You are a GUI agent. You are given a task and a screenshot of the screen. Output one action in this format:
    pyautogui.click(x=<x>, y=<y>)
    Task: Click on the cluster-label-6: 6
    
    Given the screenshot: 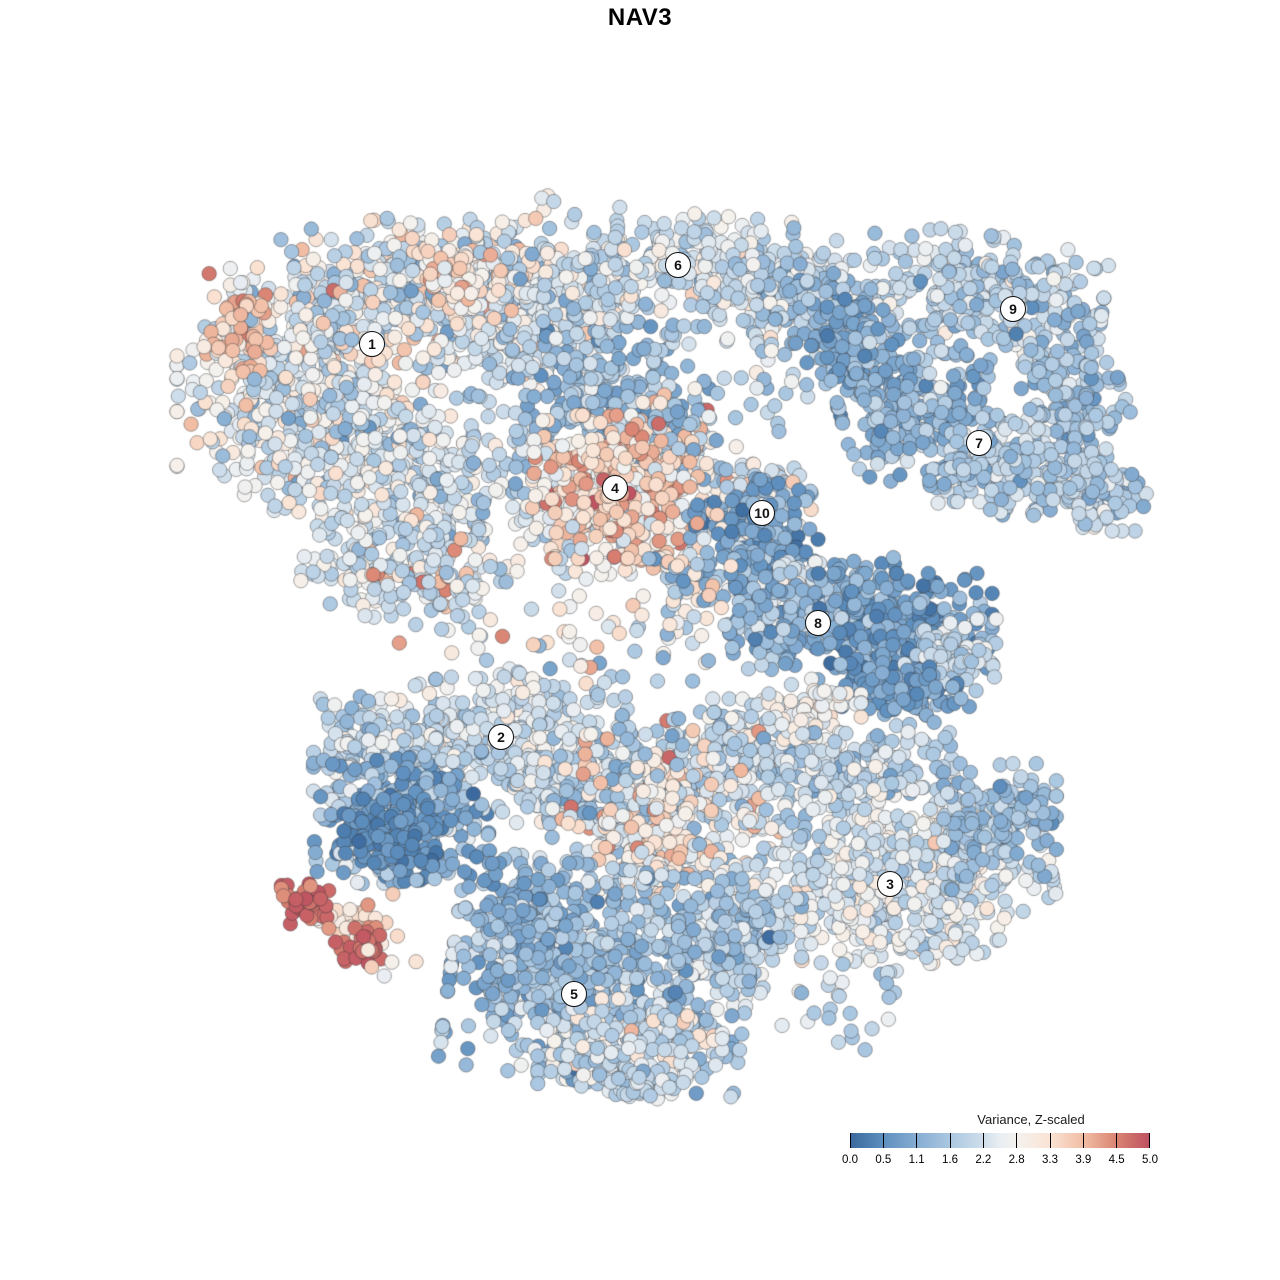 What is the action you would take?
    pyautogui.click(x=678, y=265)
    